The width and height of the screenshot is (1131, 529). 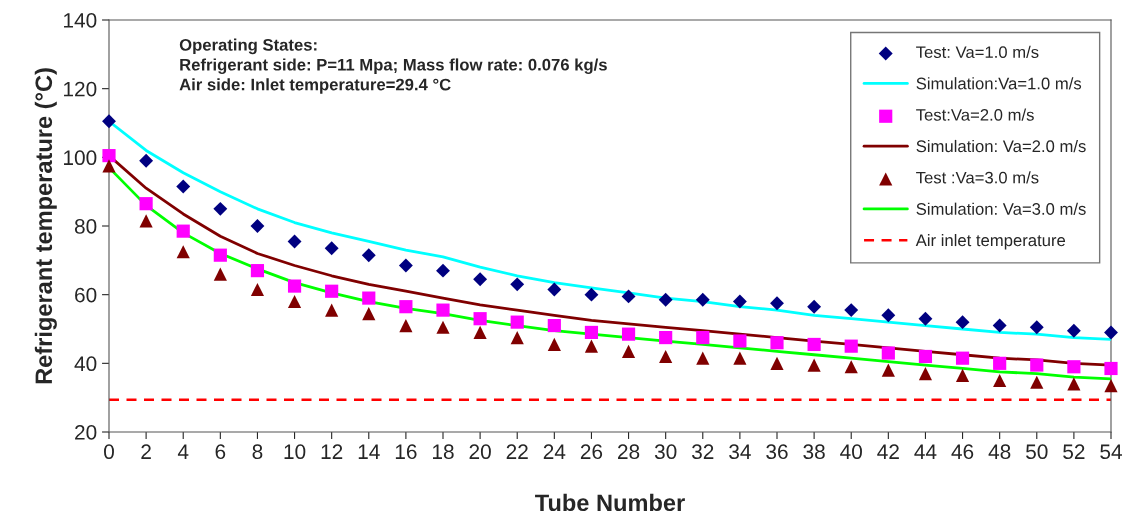 I want to click on legend-label: Simulation: Va=3.0 m/s, so click(x=1001, y=208).